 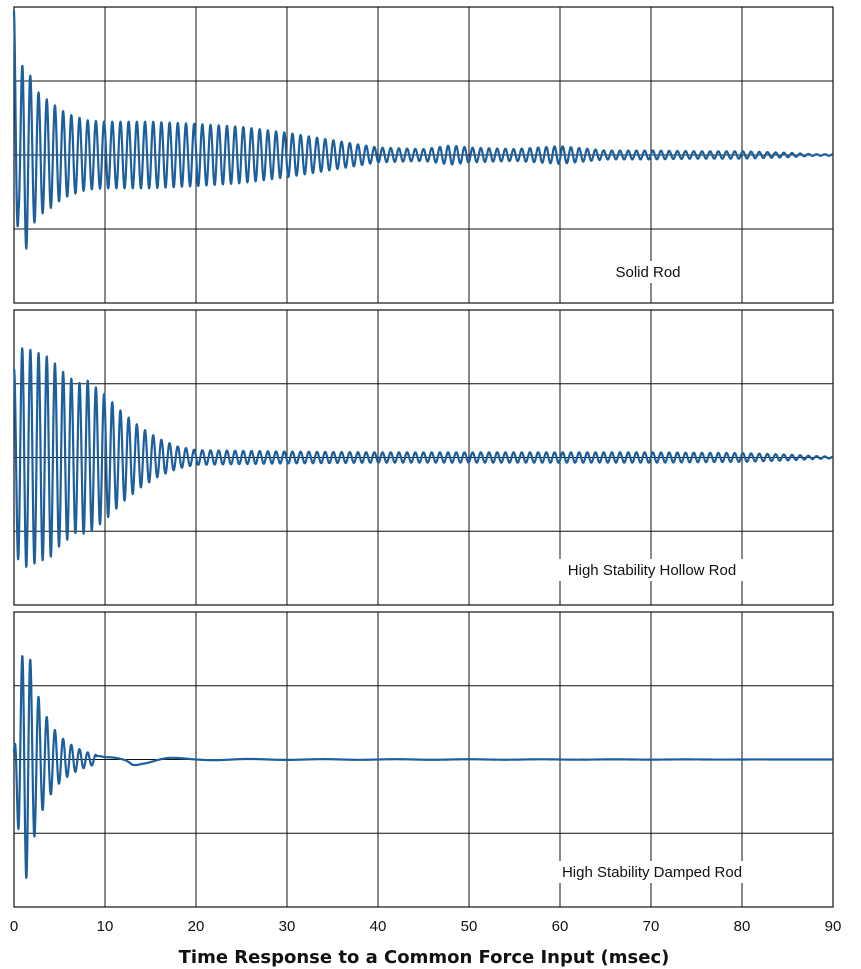 What do you see at coordinates (426, 926) in the screenshot?
I see `x-axis-ticks: 0 10 20 30 40 50 60 70 80 90` at bounding box center [426, 926].